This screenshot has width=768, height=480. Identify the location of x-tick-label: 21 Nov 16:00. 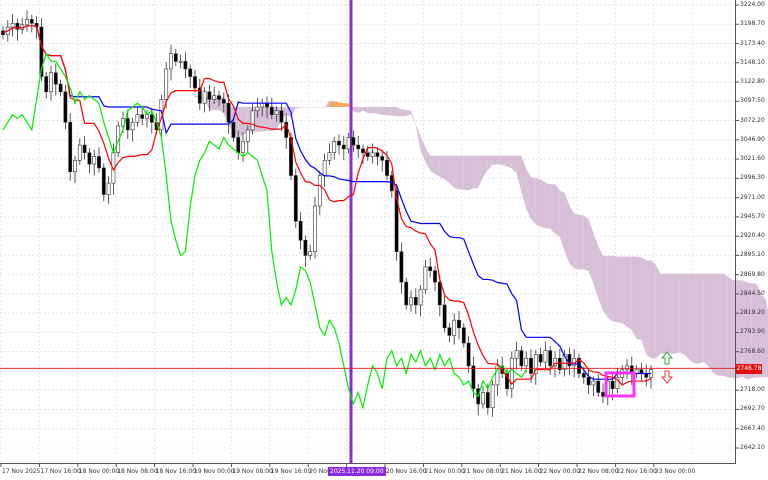
(521, 471).